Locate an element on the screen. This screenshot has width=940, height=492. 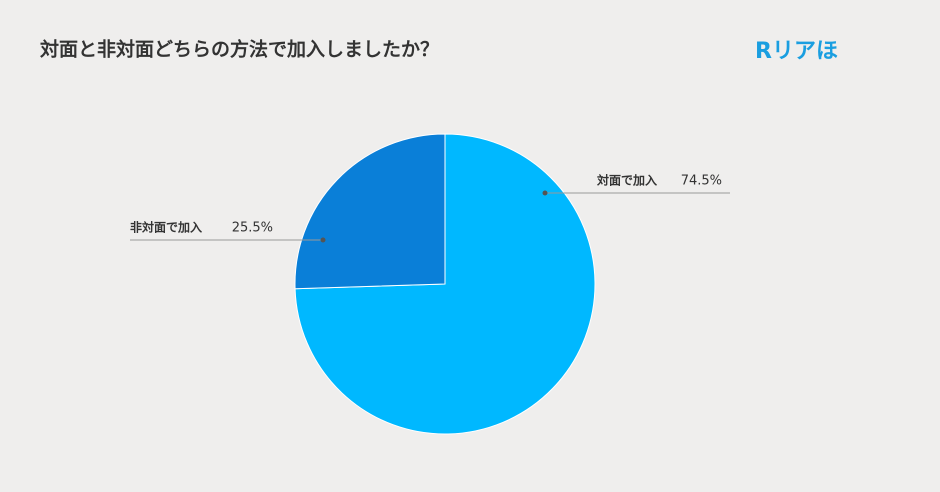
logo: Rリアほ is located at coordinates (796, 51).